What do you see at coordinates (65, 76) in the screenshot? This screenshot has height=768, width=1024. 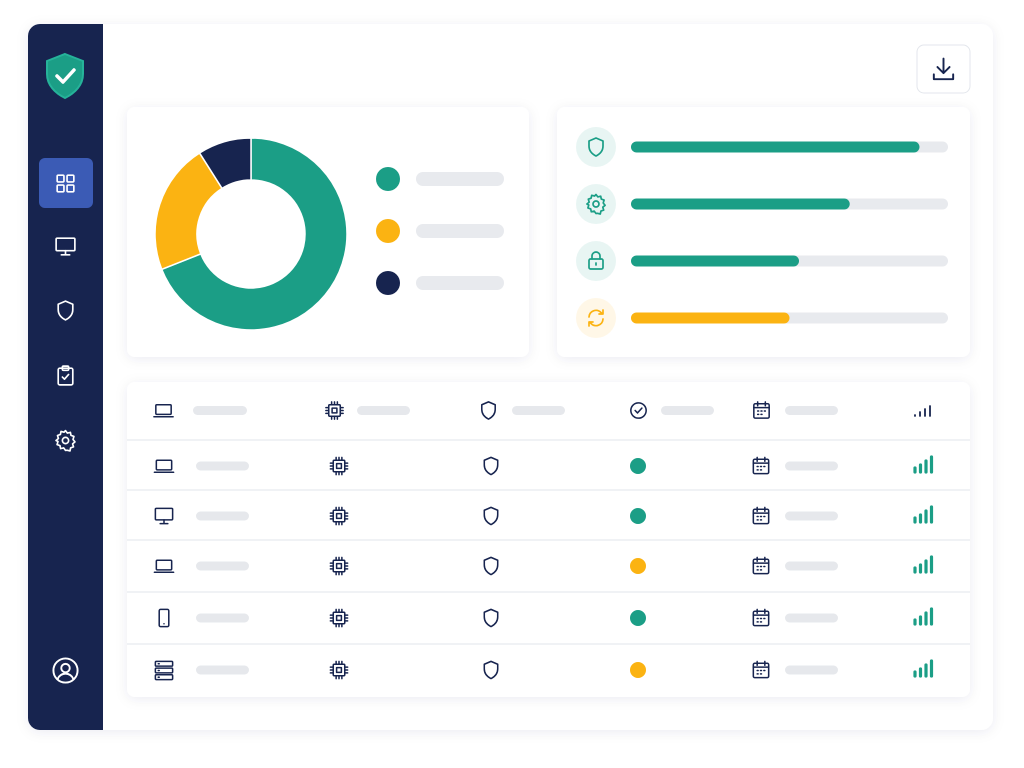 I see `logo` at bounding box center [65, 76].